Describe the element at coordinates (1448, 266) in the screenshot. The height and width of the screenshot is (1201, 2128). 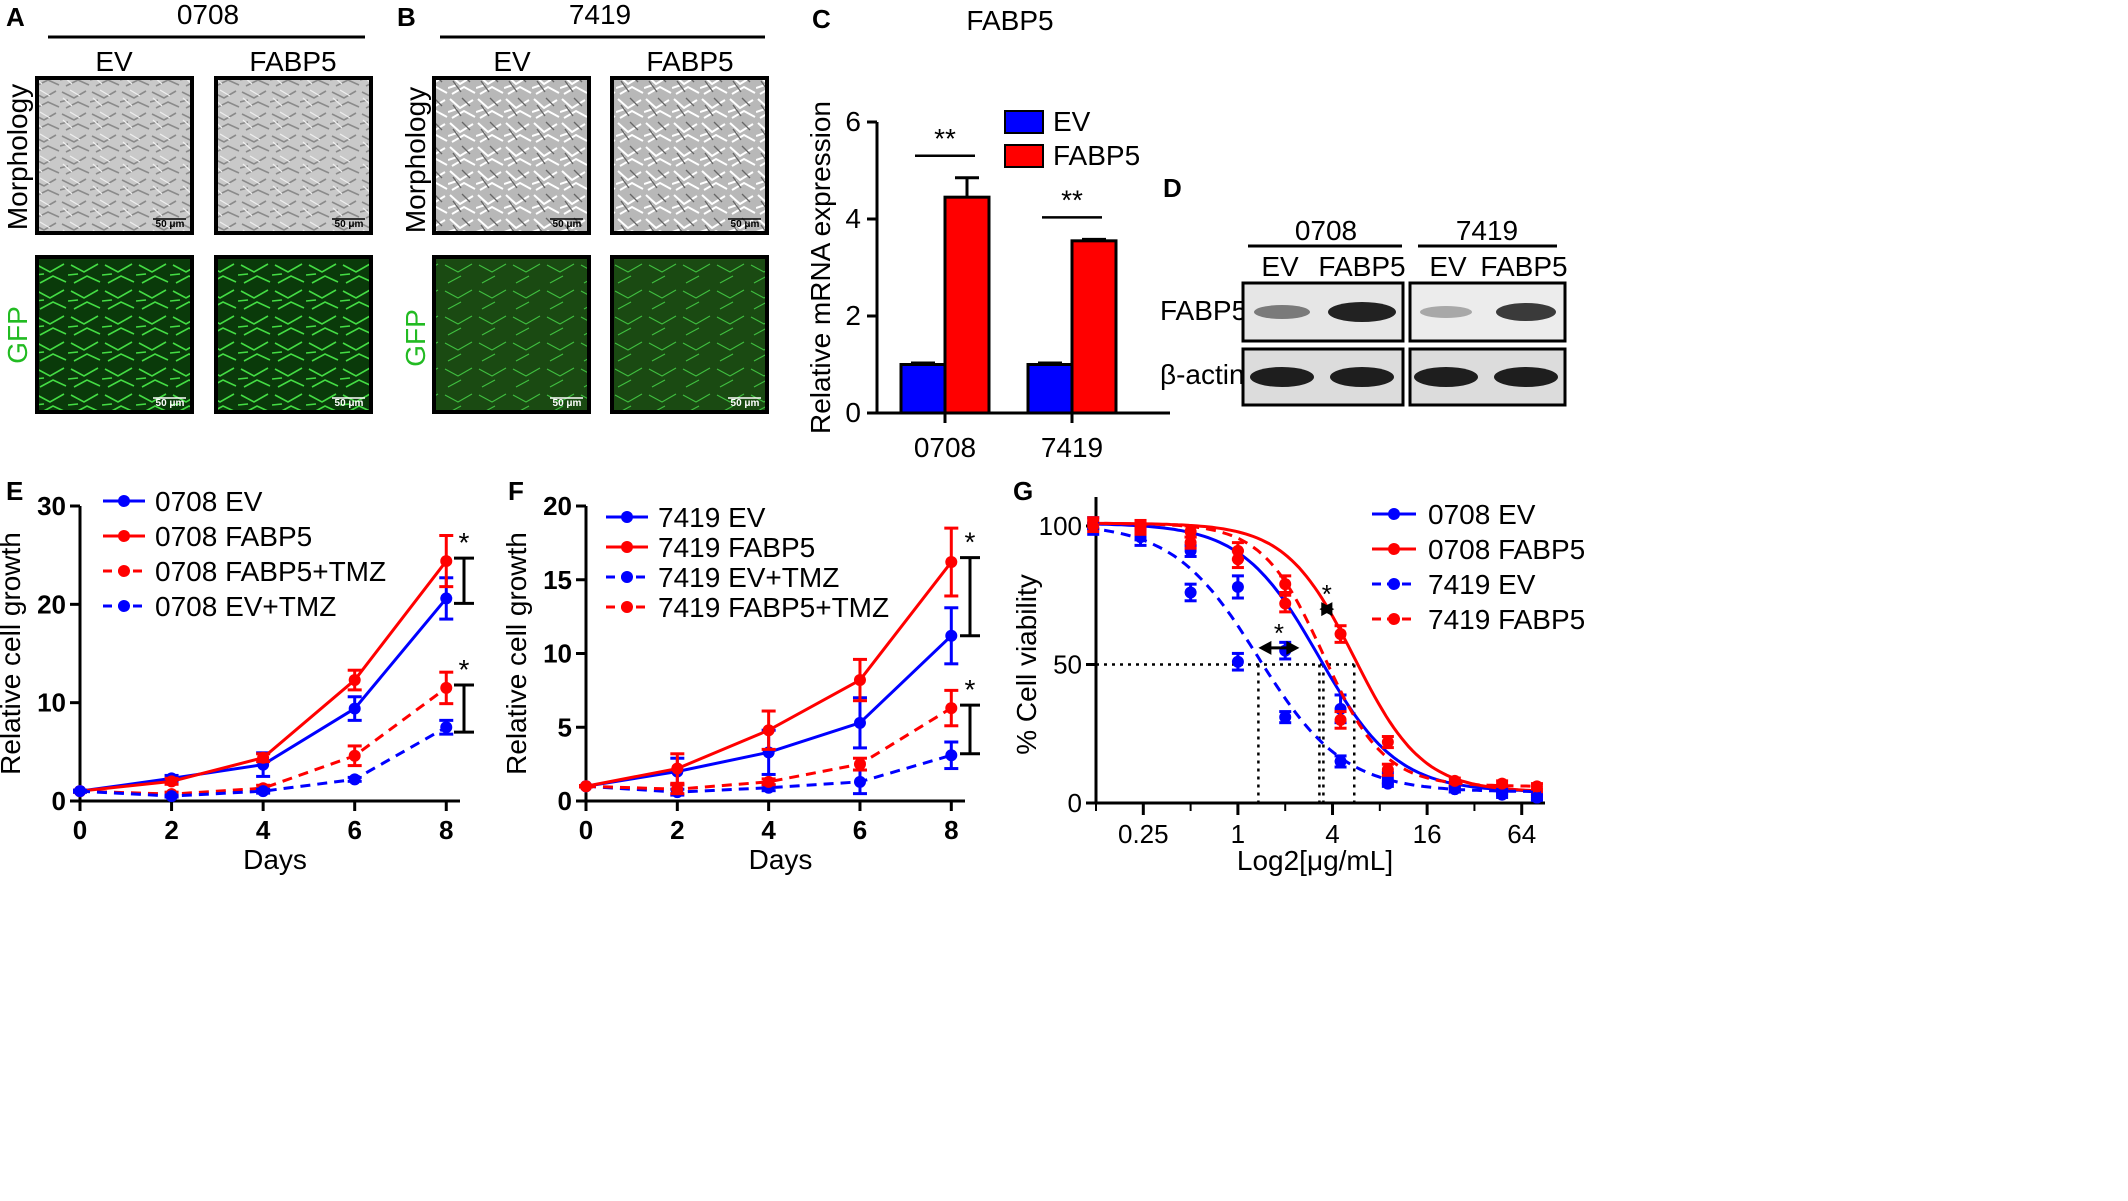
I see `panel-d-lane-ev-2: EV` at that location.